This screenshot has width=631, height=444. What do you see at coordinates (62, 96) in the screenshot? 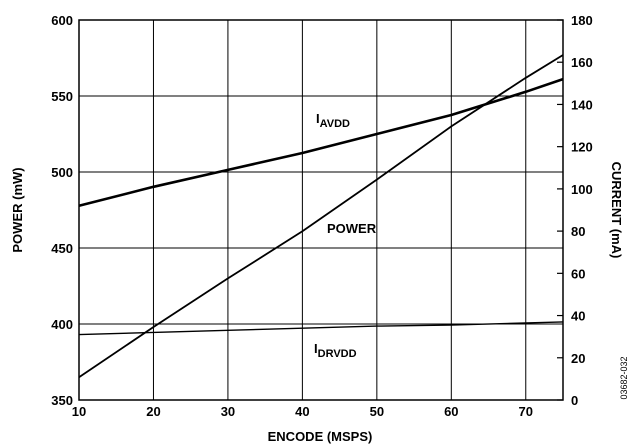
I see `y-left-tick-label: 550` at bounding box center [62, 96].